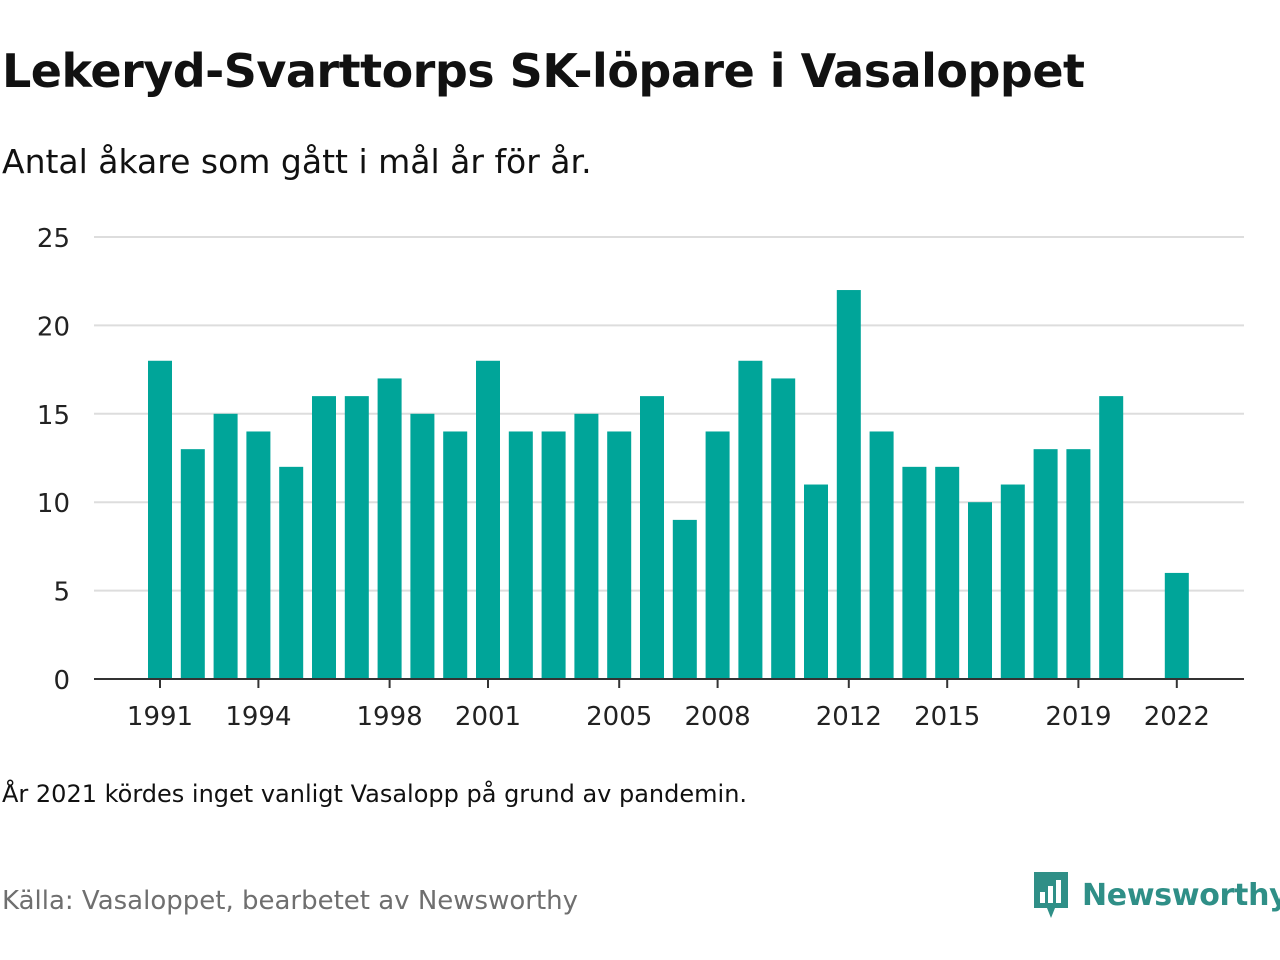 This screenshot has height=960, width=1280. Describe the element at coordinates (53, 239) in the screenshot. I see `y-tick-label: 25` at that location.